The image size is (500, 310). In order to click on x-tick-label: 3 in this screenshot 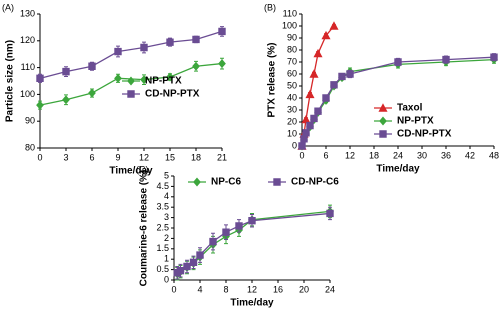, I will do `click(65, 157)`.